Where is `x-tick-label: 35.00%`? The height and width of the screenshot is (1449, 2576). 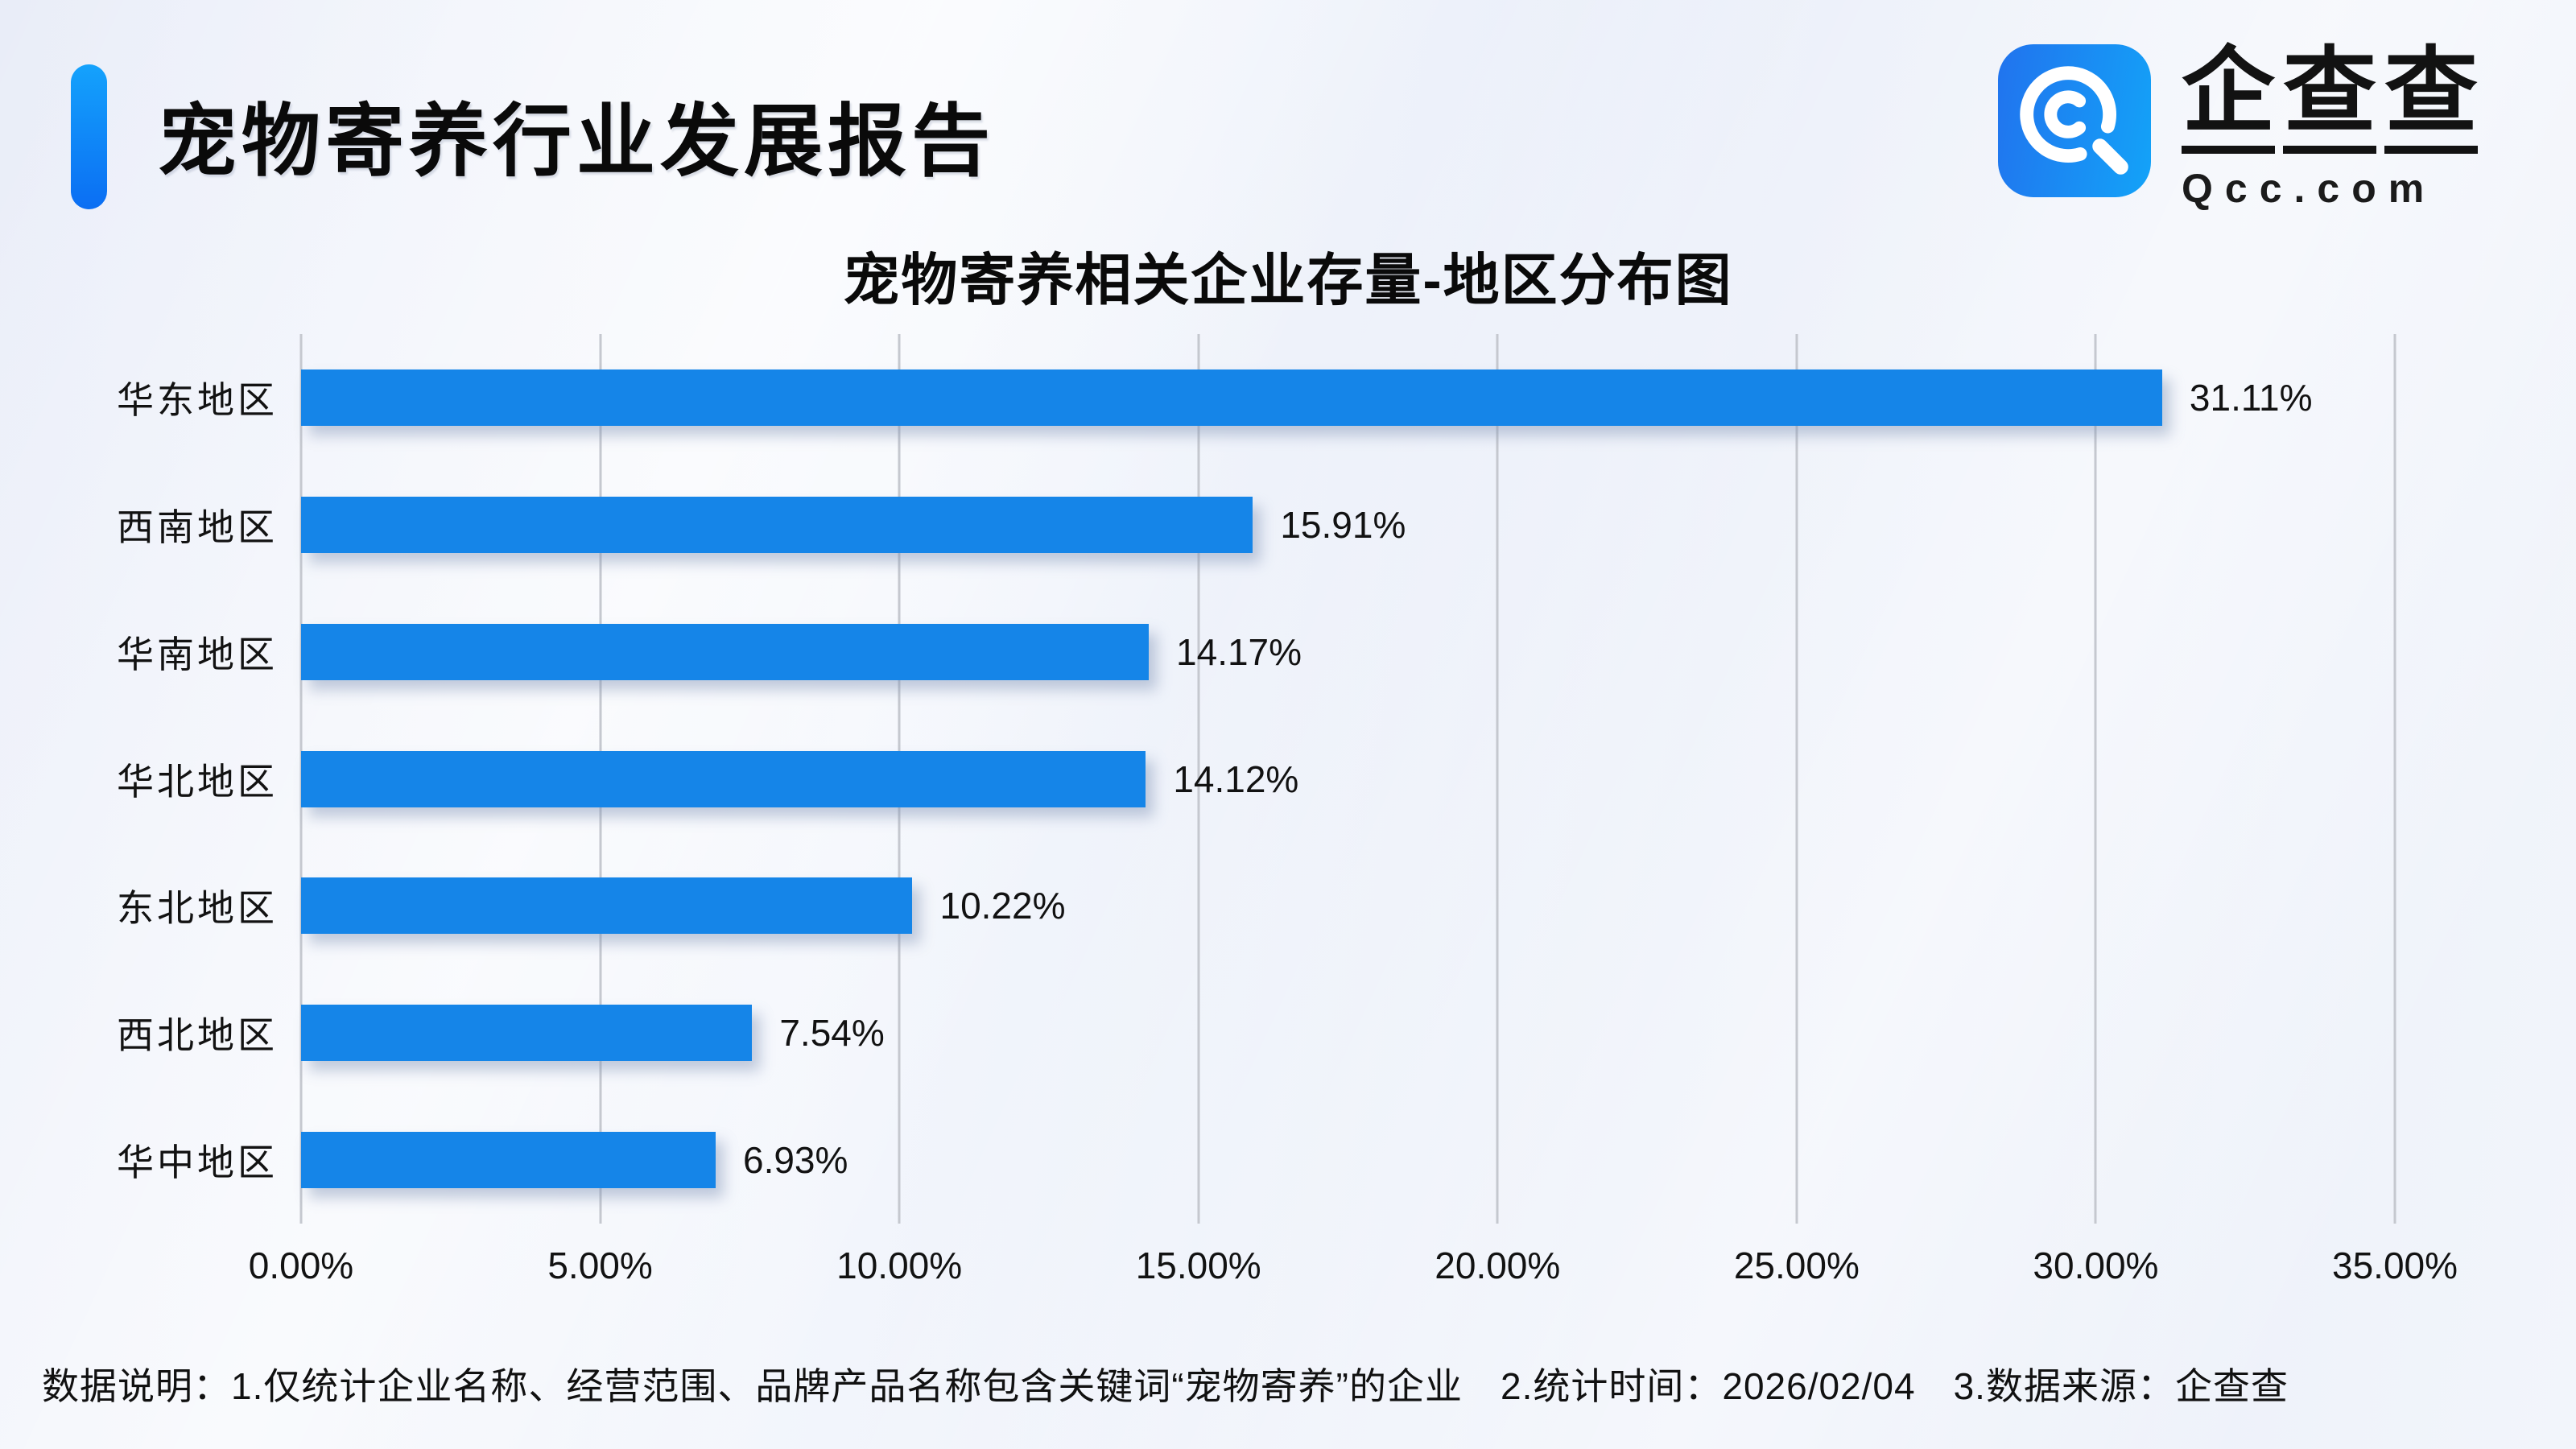 x-tick-label: 35.00% is located at coordinates (2394, 1265).